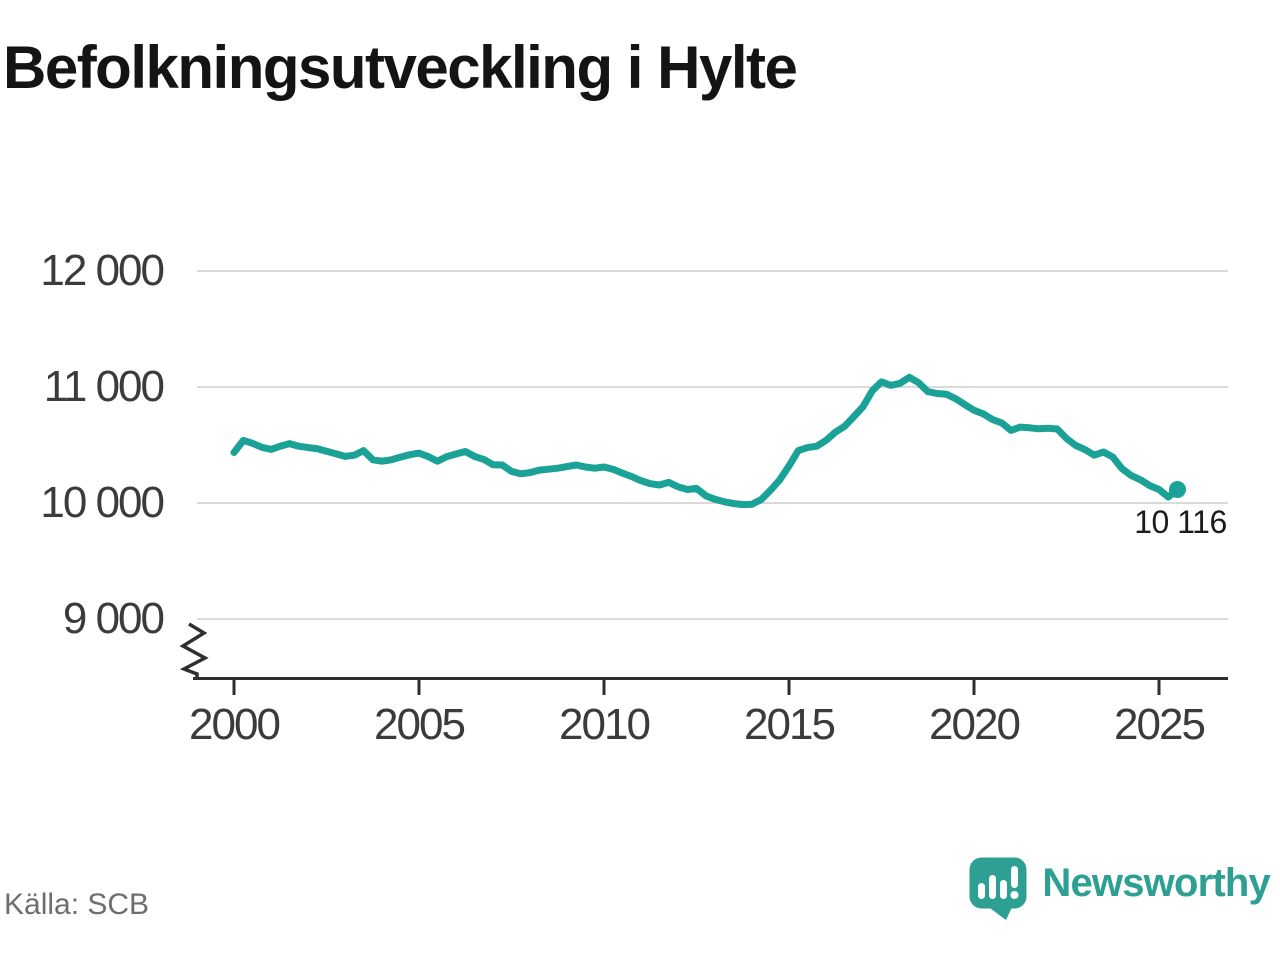  What do you see at coordinates (77, 904) in the screenshot?
I see `source-label: Källa: SCB` at bounding box center [77, 904].